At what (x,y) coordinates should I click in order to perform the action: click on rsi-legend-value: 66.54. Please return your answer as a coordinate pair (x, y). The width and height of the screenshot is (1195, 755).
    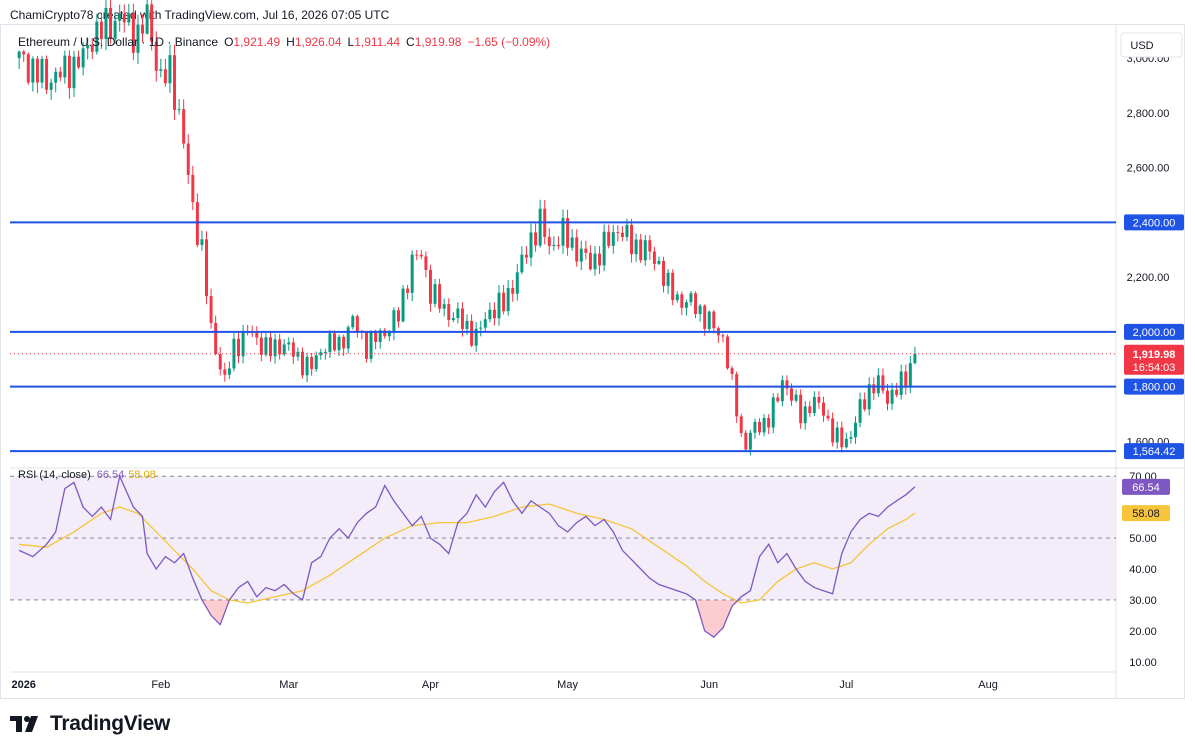
    Looking at the image, I should click on (111, 475).